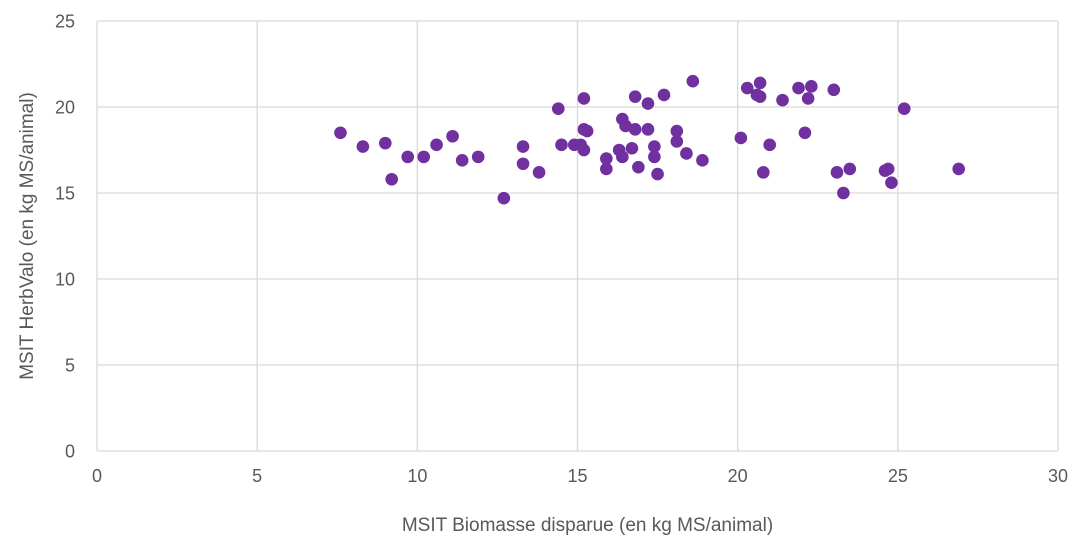  What do you see at coordinates (65, 22) in the screenshot?
I see `y-tick-label: 25` at bounding box center [65, 22].